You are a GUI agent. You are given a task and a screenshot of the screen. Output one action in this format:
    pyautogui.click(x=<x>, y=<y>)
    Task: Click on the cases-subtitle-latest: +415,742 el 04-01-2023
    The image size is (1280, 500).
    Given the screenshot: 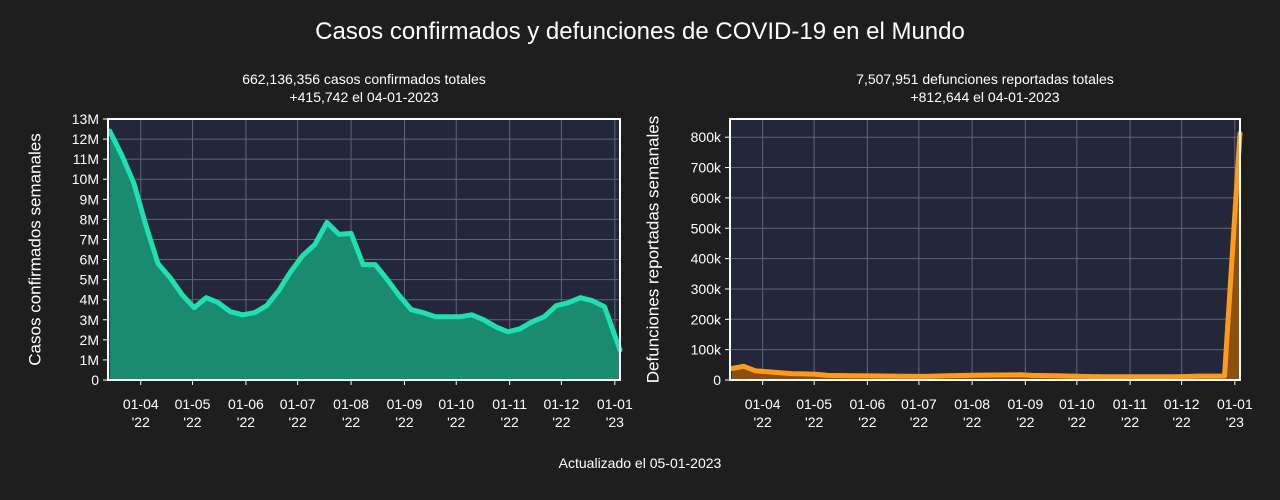 What is the action you would take?
    pyautogui.click(x=363, y=97)
    